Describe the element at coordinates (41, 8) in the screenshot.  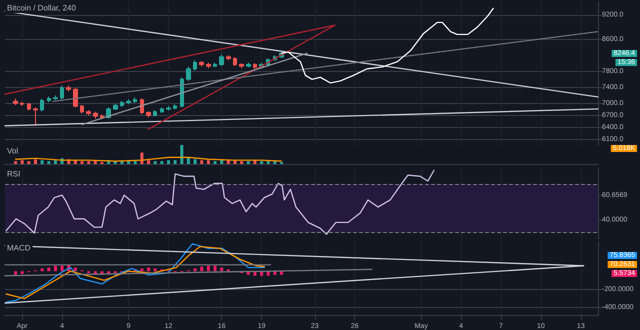
I see `chart-title: Bitcoin / Dollar, 240` at that location.